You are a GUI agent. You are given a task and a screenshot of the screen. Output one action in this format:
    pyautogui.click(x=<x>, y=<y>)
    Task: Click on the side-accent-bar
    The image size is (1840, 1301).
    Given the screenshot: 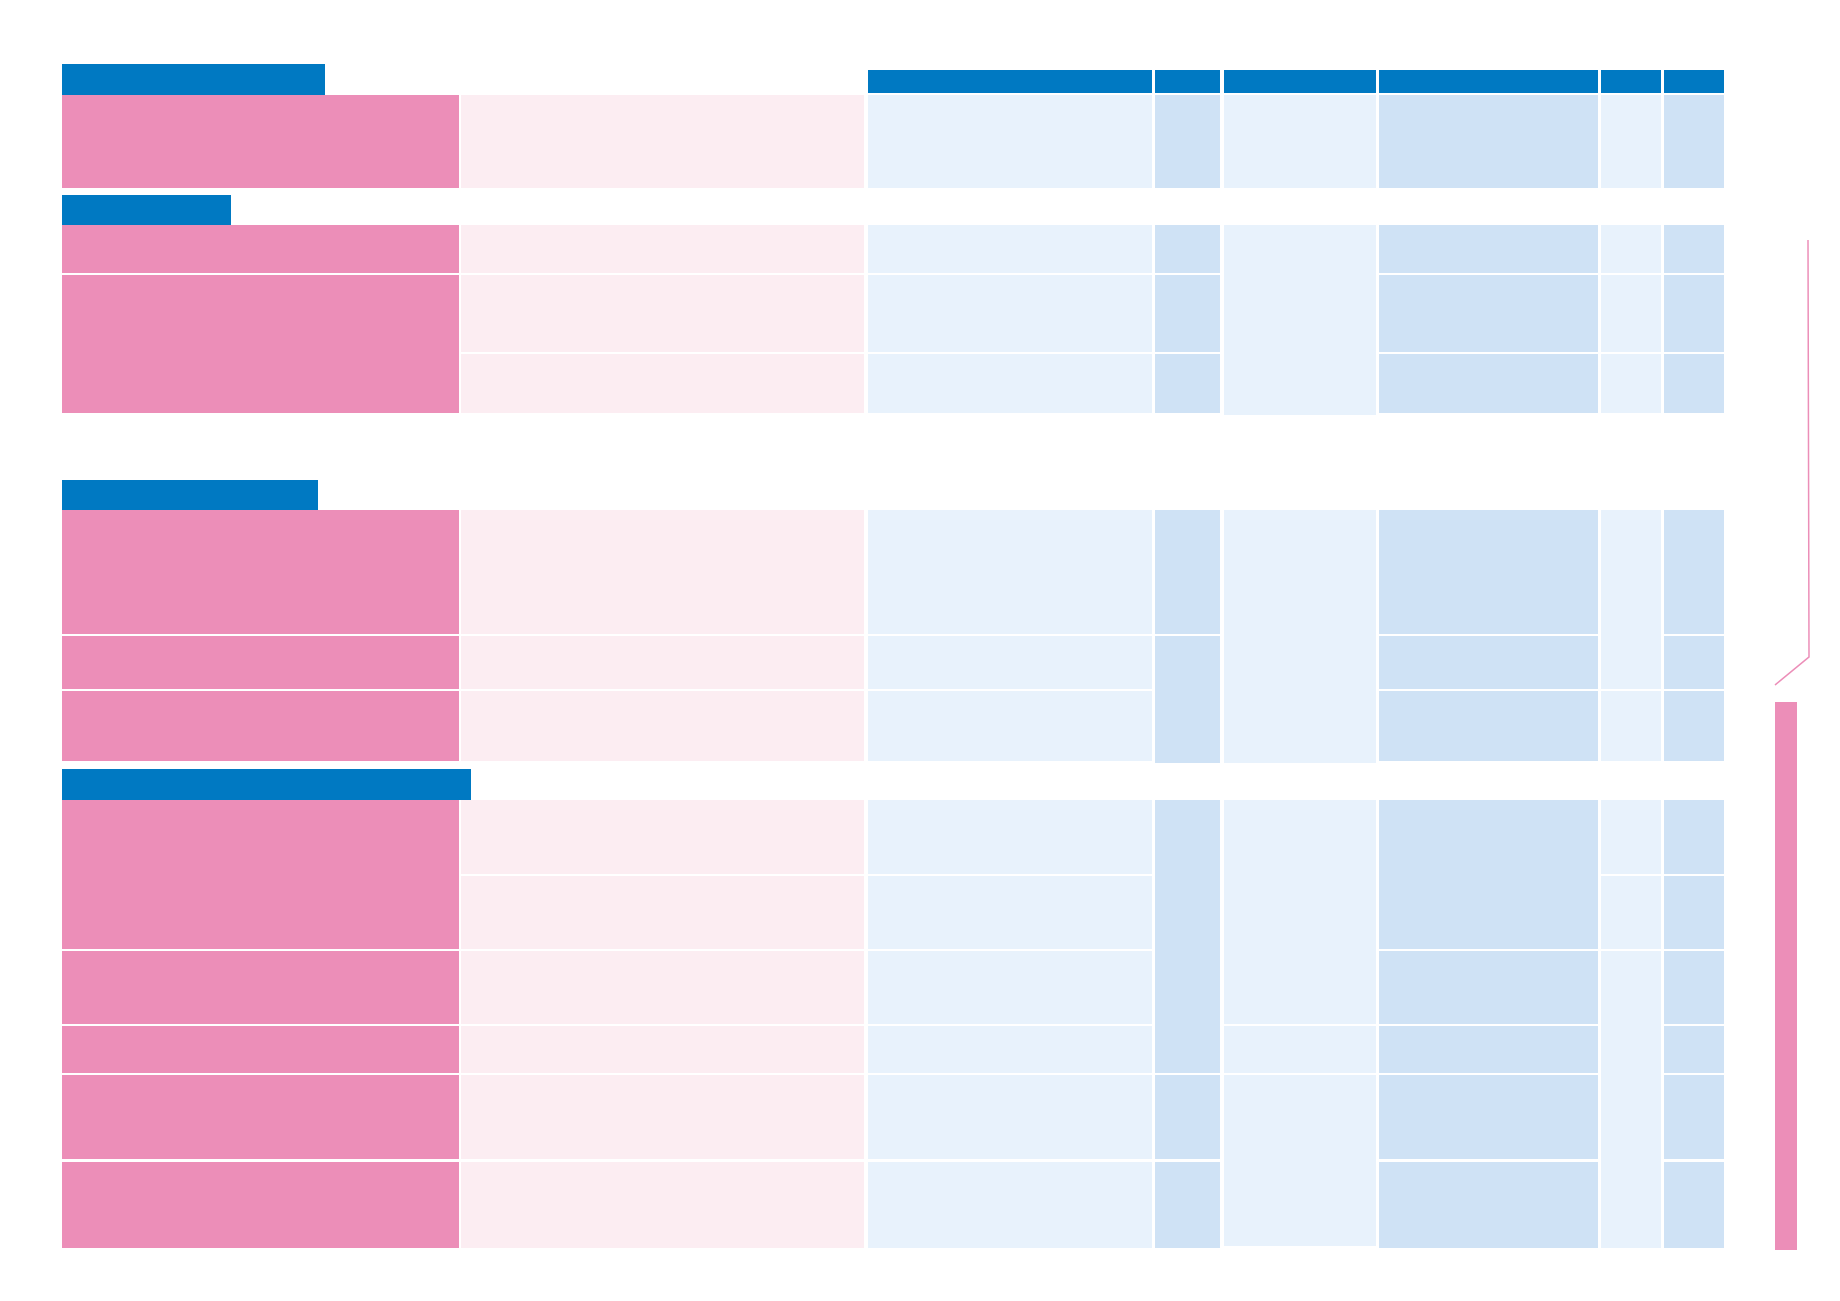 What is the action you would take?
    pyautogui.click(x=1786, y=976)
    